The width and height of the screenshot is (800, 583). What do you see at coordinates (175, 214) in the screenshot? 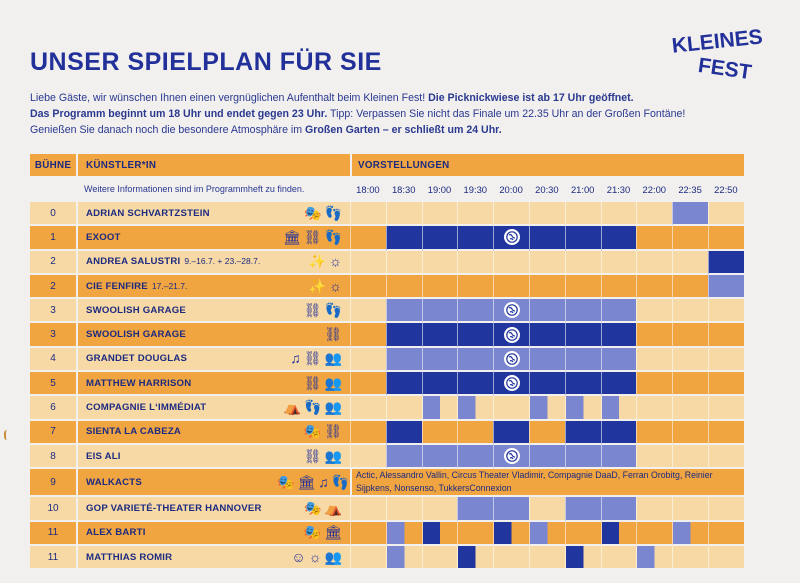
I see `artist-name: ADRIAN SCHVARTZSTEIN` at bounding box center [175, 214].